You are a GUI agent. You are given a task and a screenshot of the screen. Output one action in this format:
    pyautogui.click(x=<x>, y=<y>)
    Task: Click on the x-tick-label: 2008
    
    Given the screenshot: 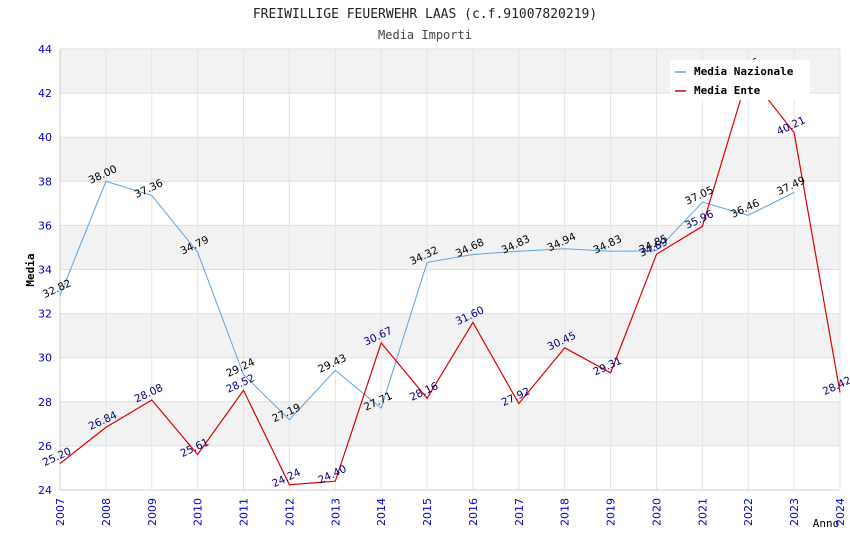 What is the action you would take?
    pyautogui.click(x=106, y=512)
    